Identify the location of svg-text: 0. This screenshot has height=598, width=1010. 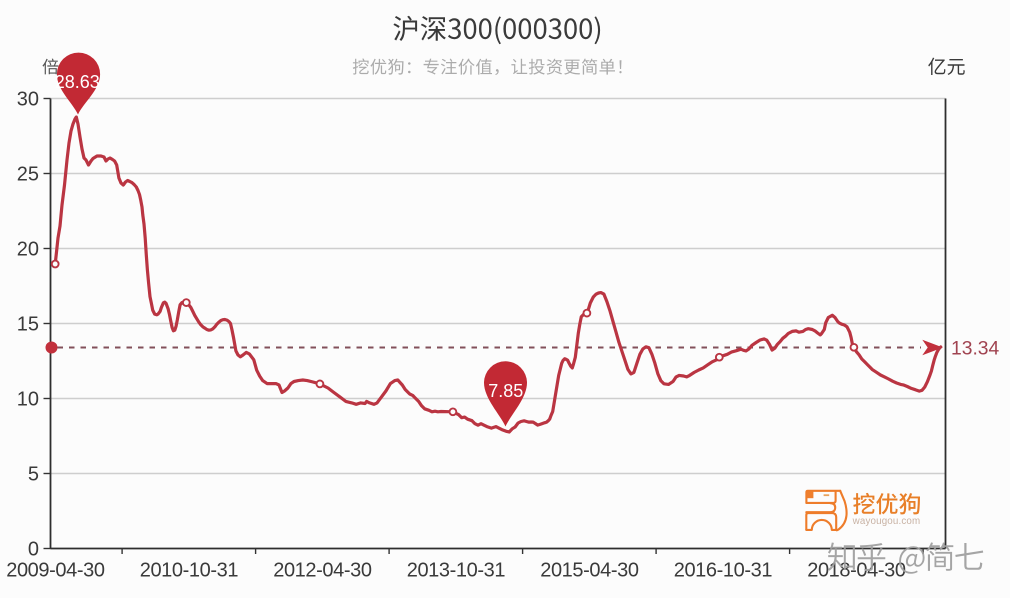
(33, 550).